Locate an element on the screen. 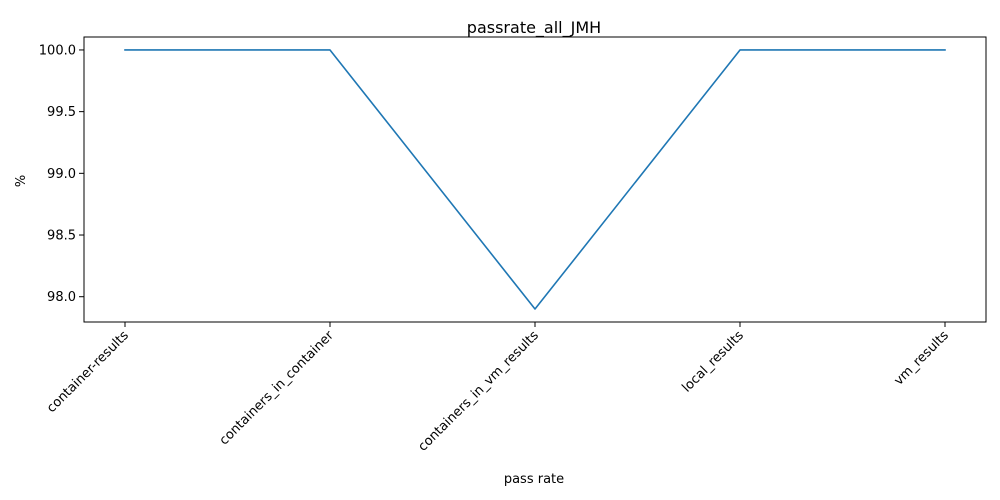  y-axis-ticks: 98.0 98.5 99.0 99.5 100.0 is located at coordinates (61, 174).